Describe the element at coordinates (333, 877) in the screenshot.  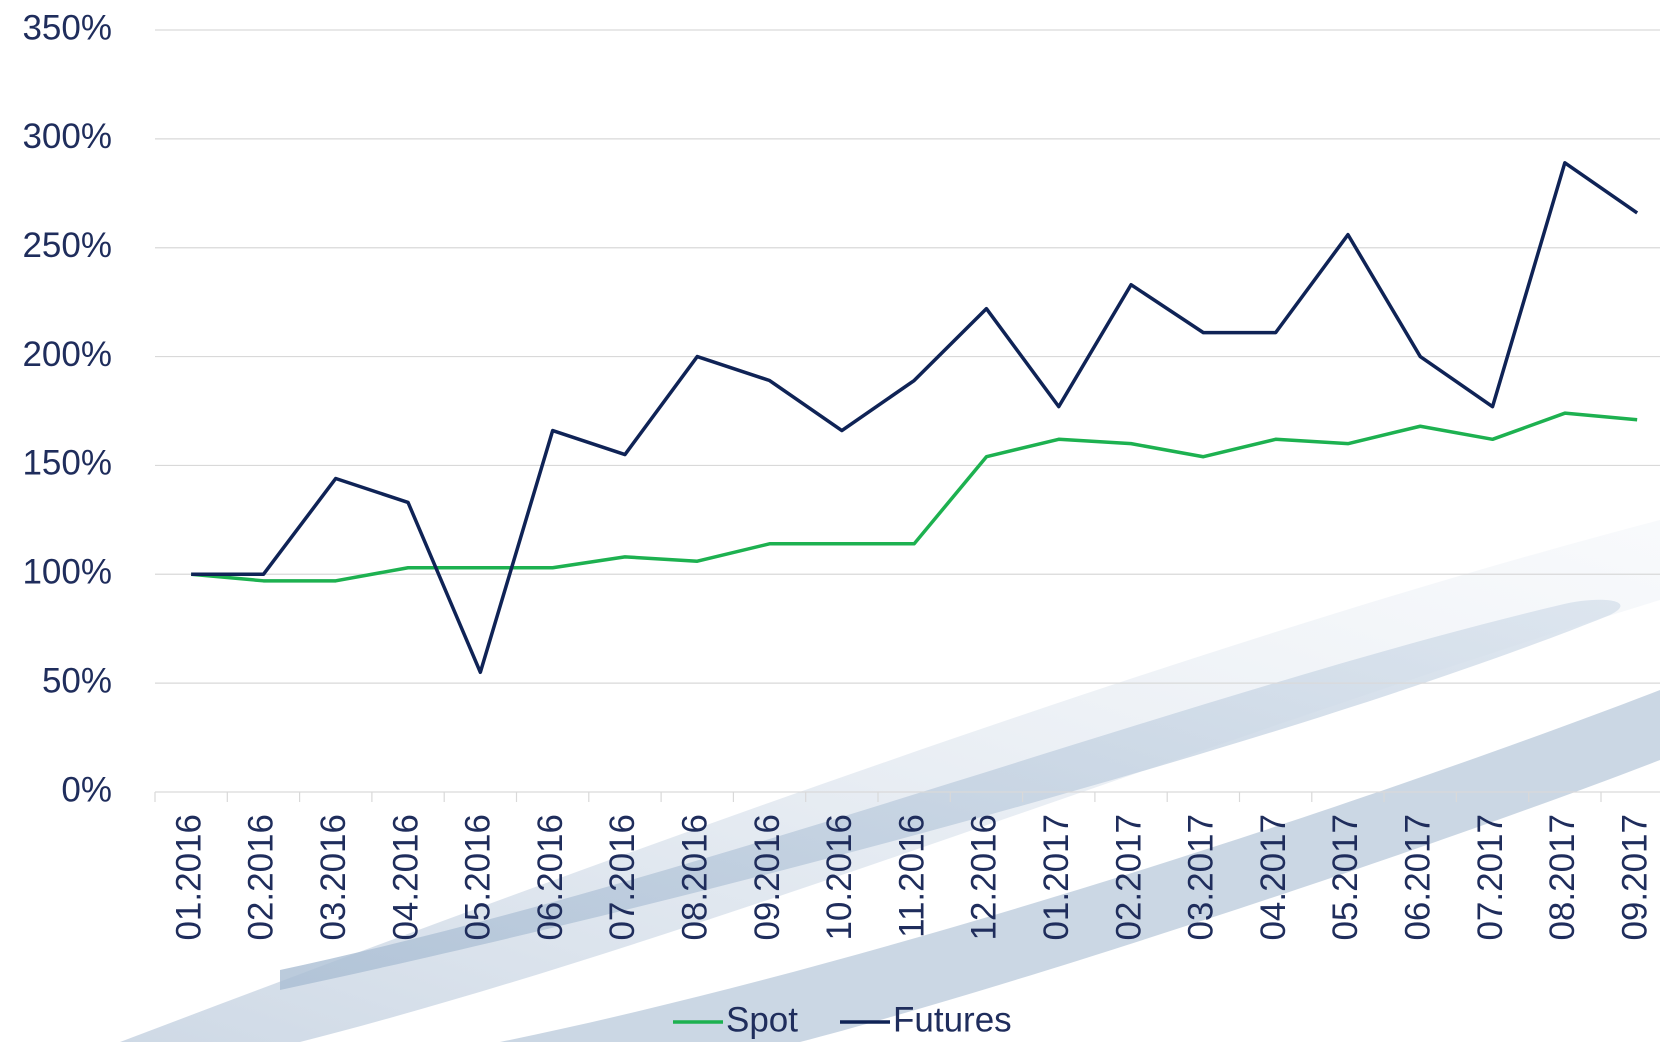
I see `x-tick-label: 03.2016` at that location.